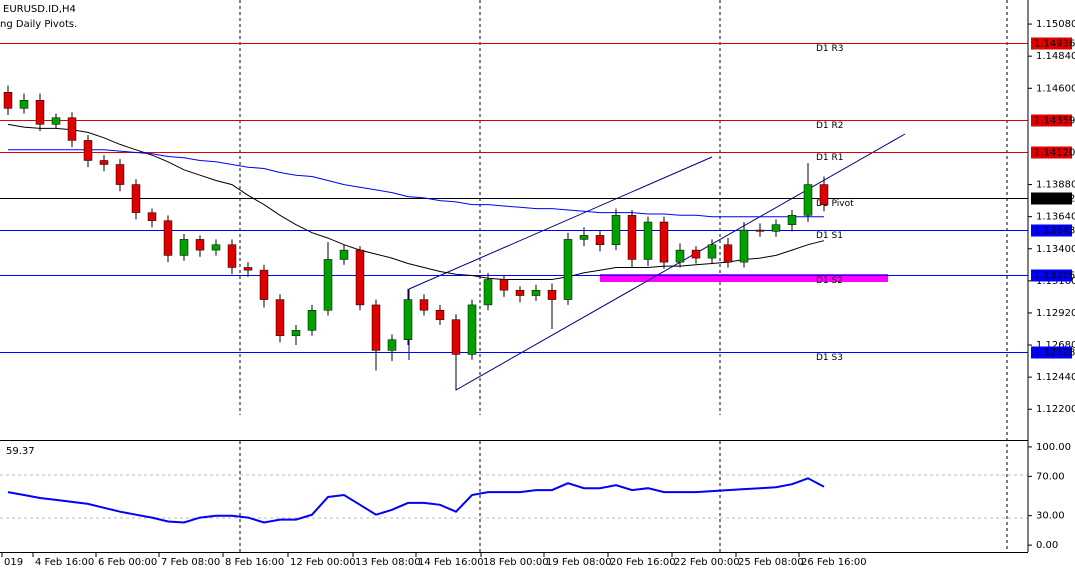 The height and width of the screenshot is (571, 1075). I want to click on osc-tick-label: 100.00, so click(1053, 447).